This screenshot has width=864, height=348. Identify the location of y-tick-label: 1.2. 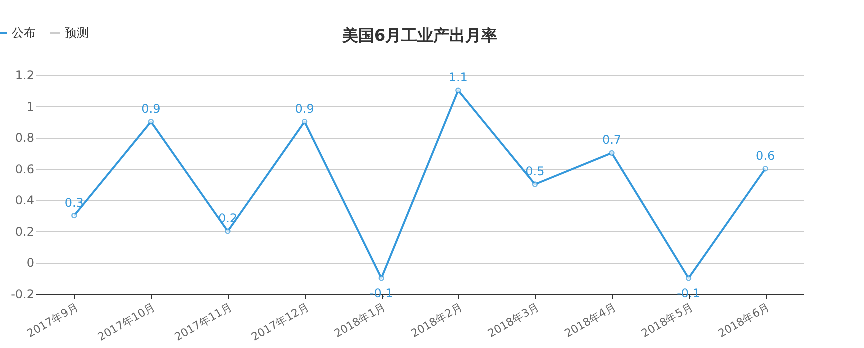
(24, 75).